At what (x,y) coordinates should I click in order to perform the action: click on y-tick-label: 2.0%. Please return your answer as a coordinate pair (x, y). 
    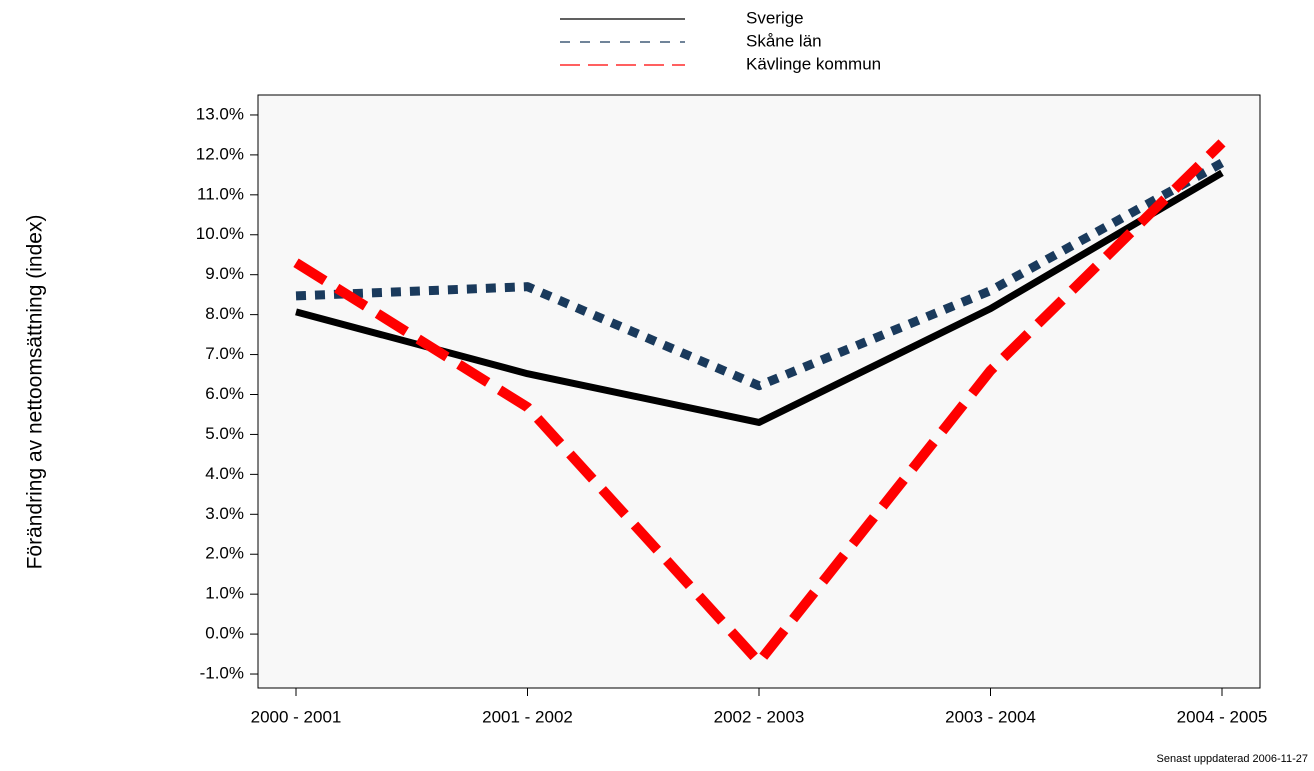
    Looking at the image, I should click on (224, 553).